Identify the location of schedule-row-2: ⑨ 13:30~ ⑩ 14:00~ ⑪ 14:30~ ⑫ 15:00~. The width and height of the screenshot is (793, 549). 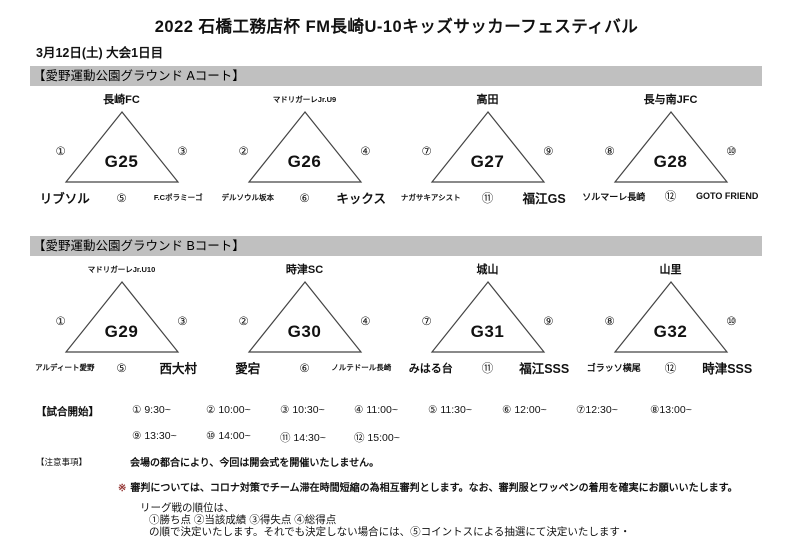
(280, 437).